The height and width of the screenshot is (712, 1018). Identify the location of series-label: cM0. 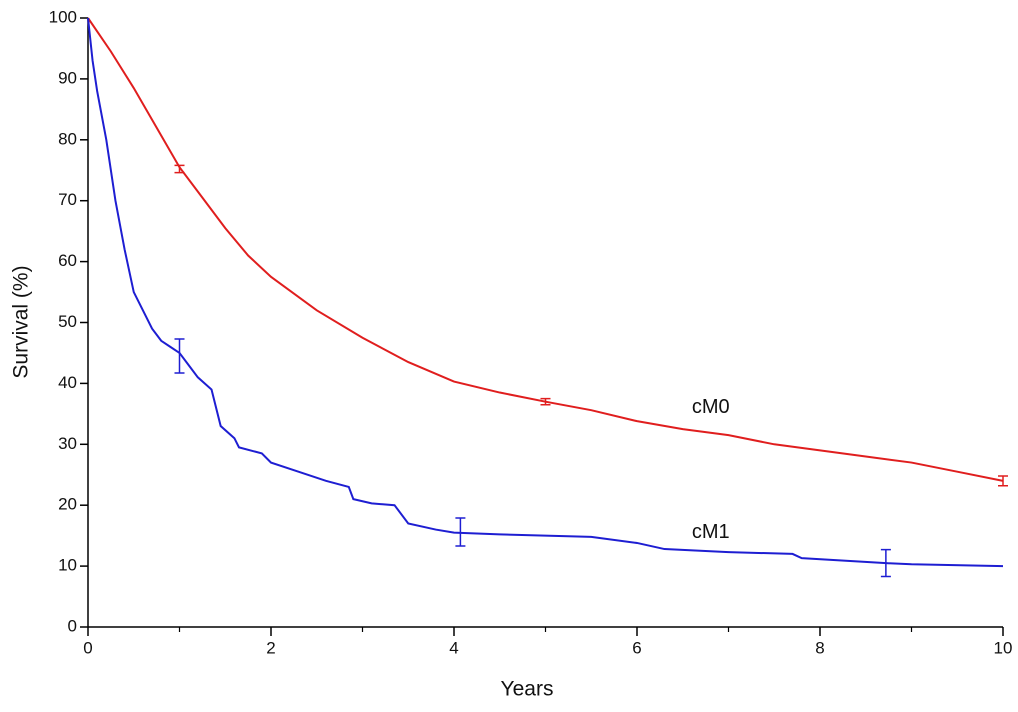
(711, 407).